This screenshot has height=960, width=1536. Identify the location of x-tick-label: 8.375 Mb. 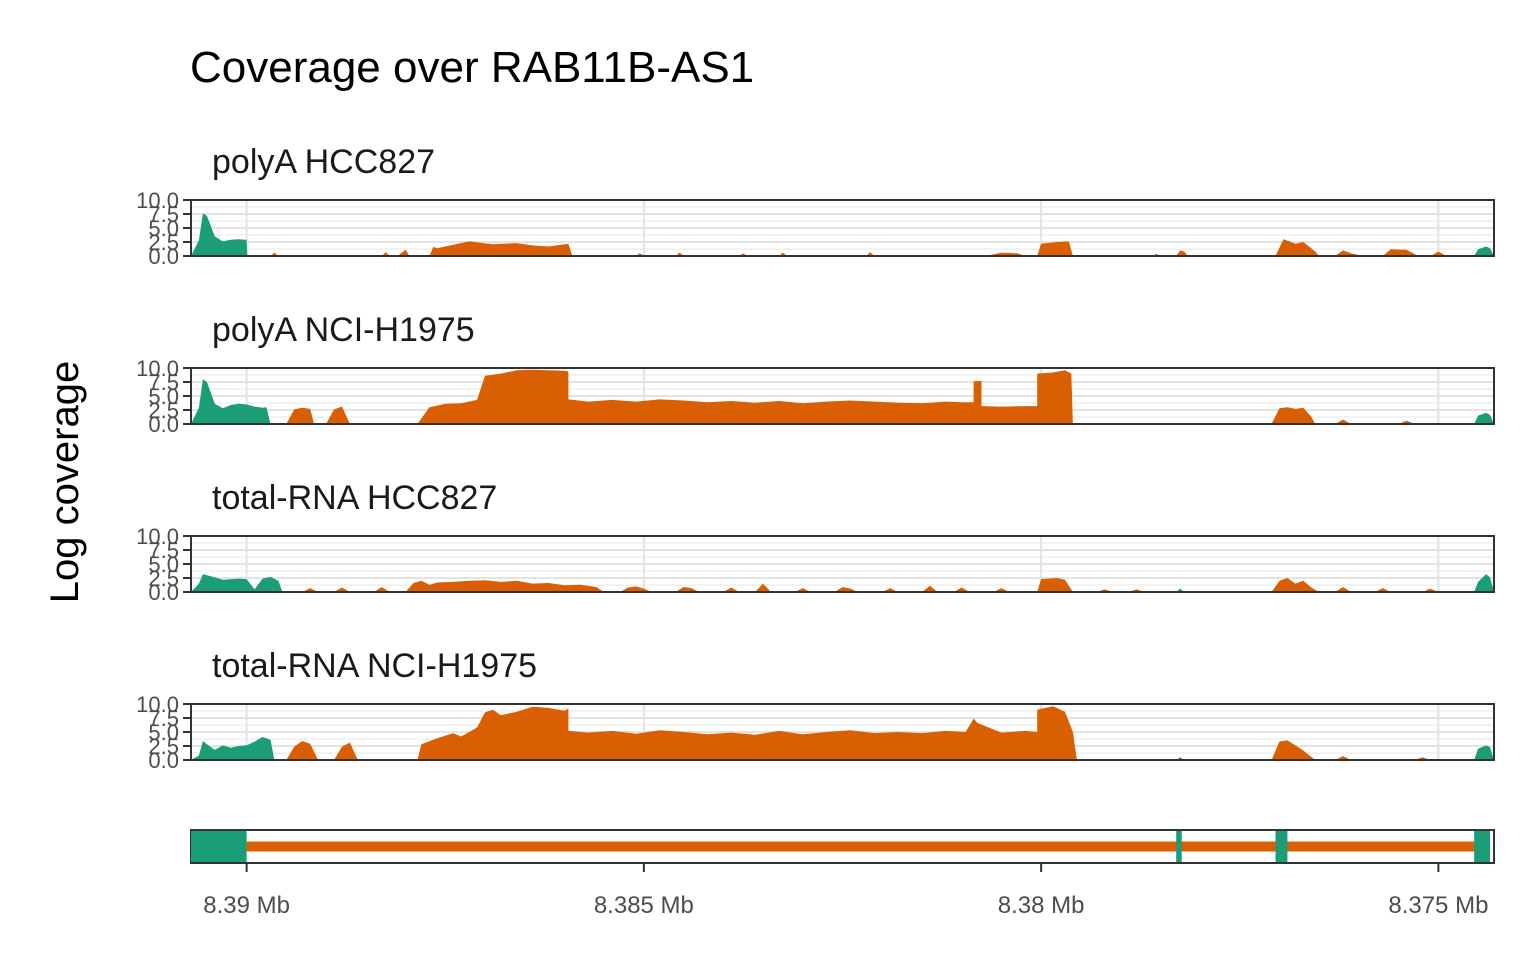
(1438, 905).